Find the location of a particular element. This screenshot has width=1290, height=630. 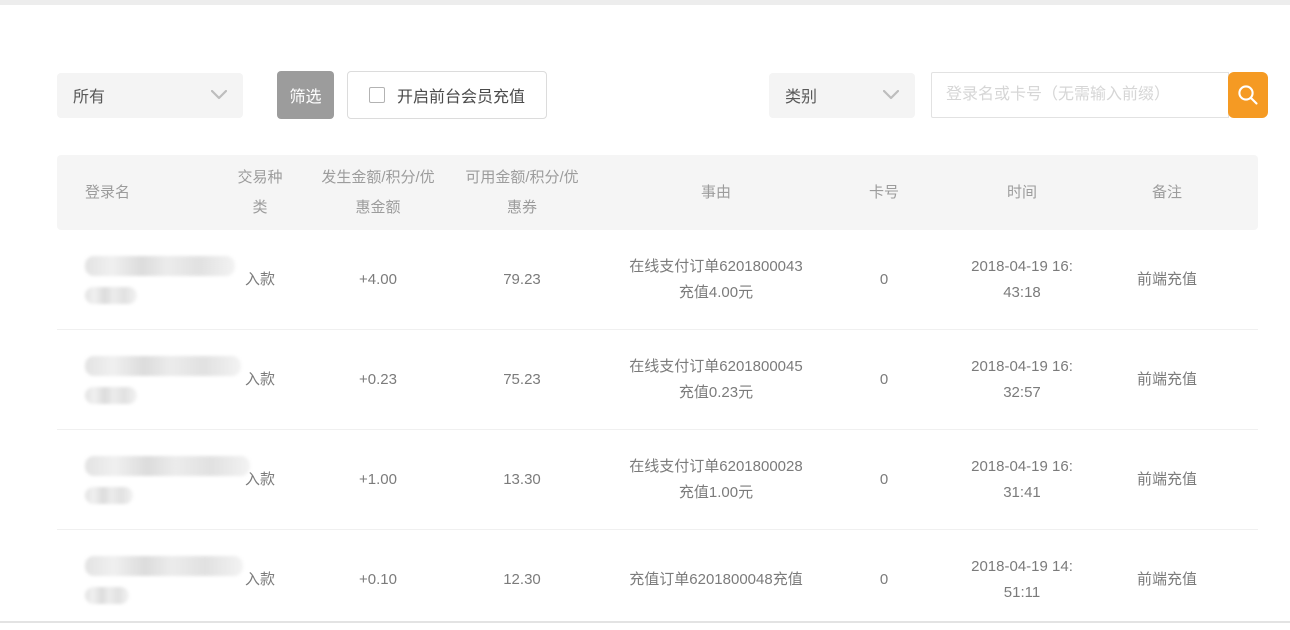

front-recharge-toggle: 开启前台会员充值 is located at coordinates (447, 95).